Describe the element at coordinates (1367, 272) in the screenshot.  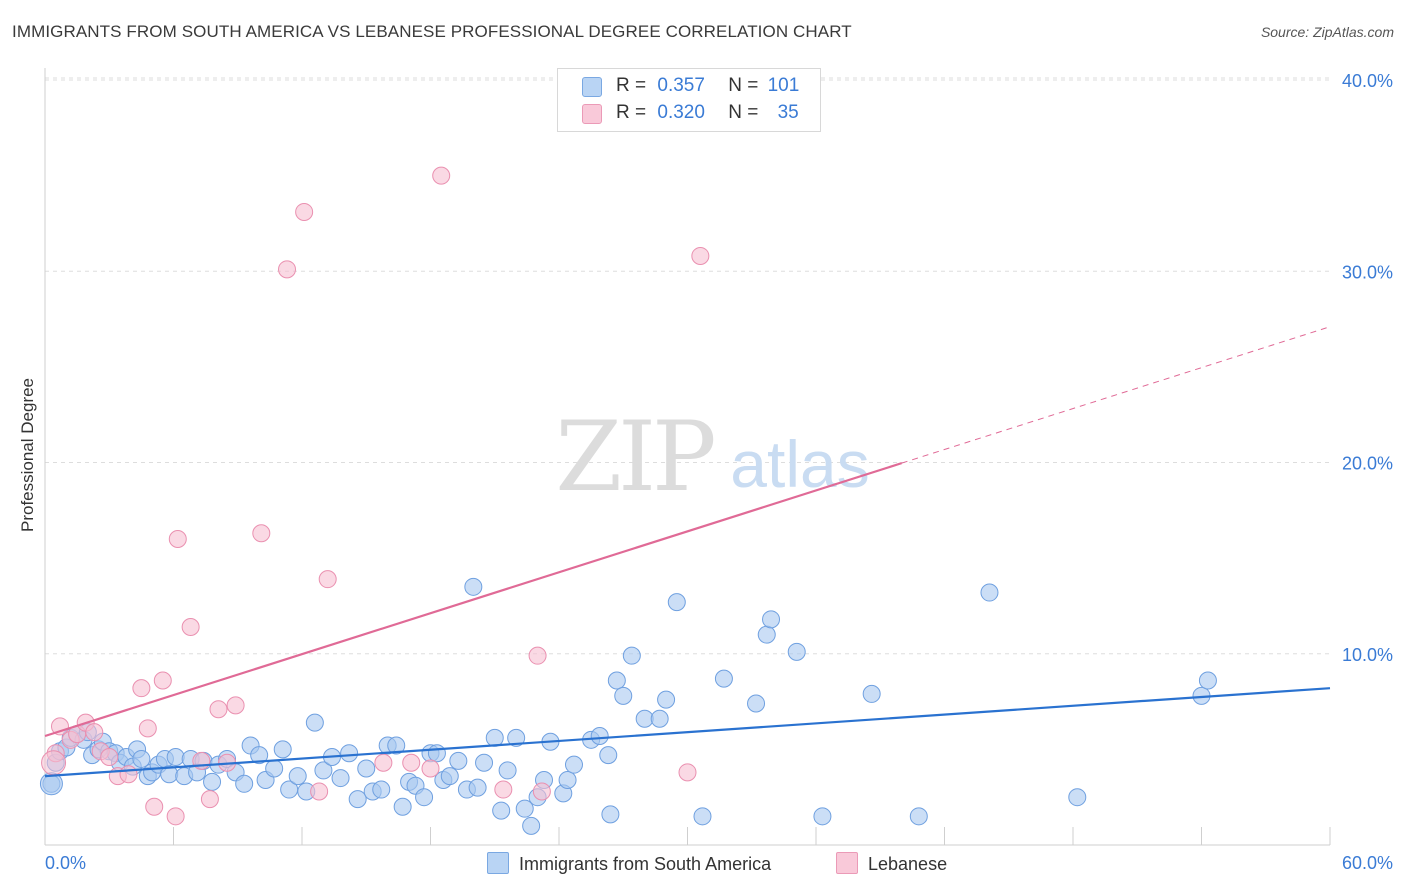
I see `y-tick-label: 30.0%` at that location.